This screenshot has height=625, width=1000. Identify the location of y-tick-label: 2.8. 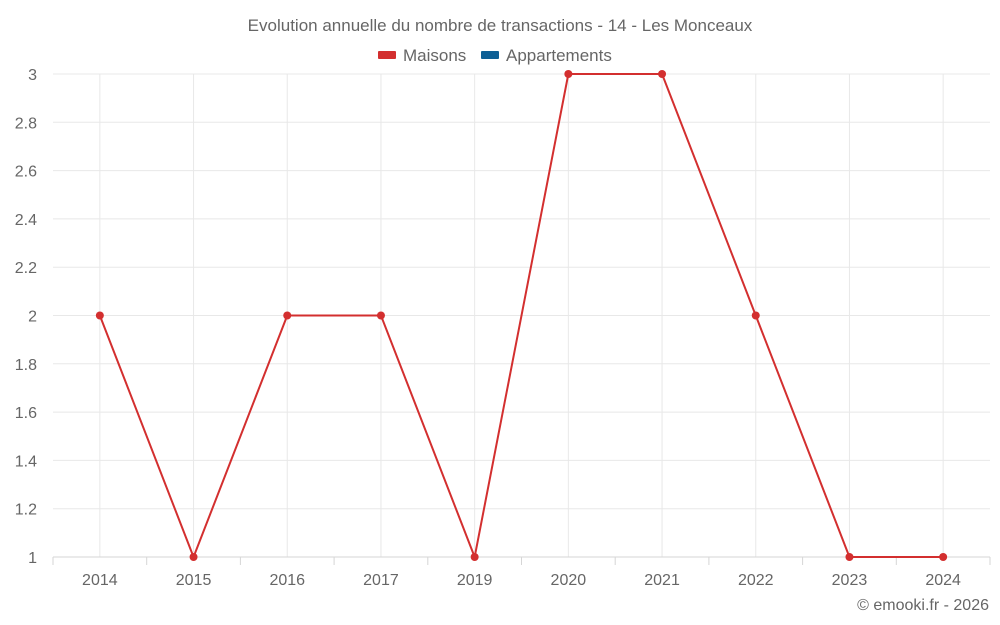
(26, 123).